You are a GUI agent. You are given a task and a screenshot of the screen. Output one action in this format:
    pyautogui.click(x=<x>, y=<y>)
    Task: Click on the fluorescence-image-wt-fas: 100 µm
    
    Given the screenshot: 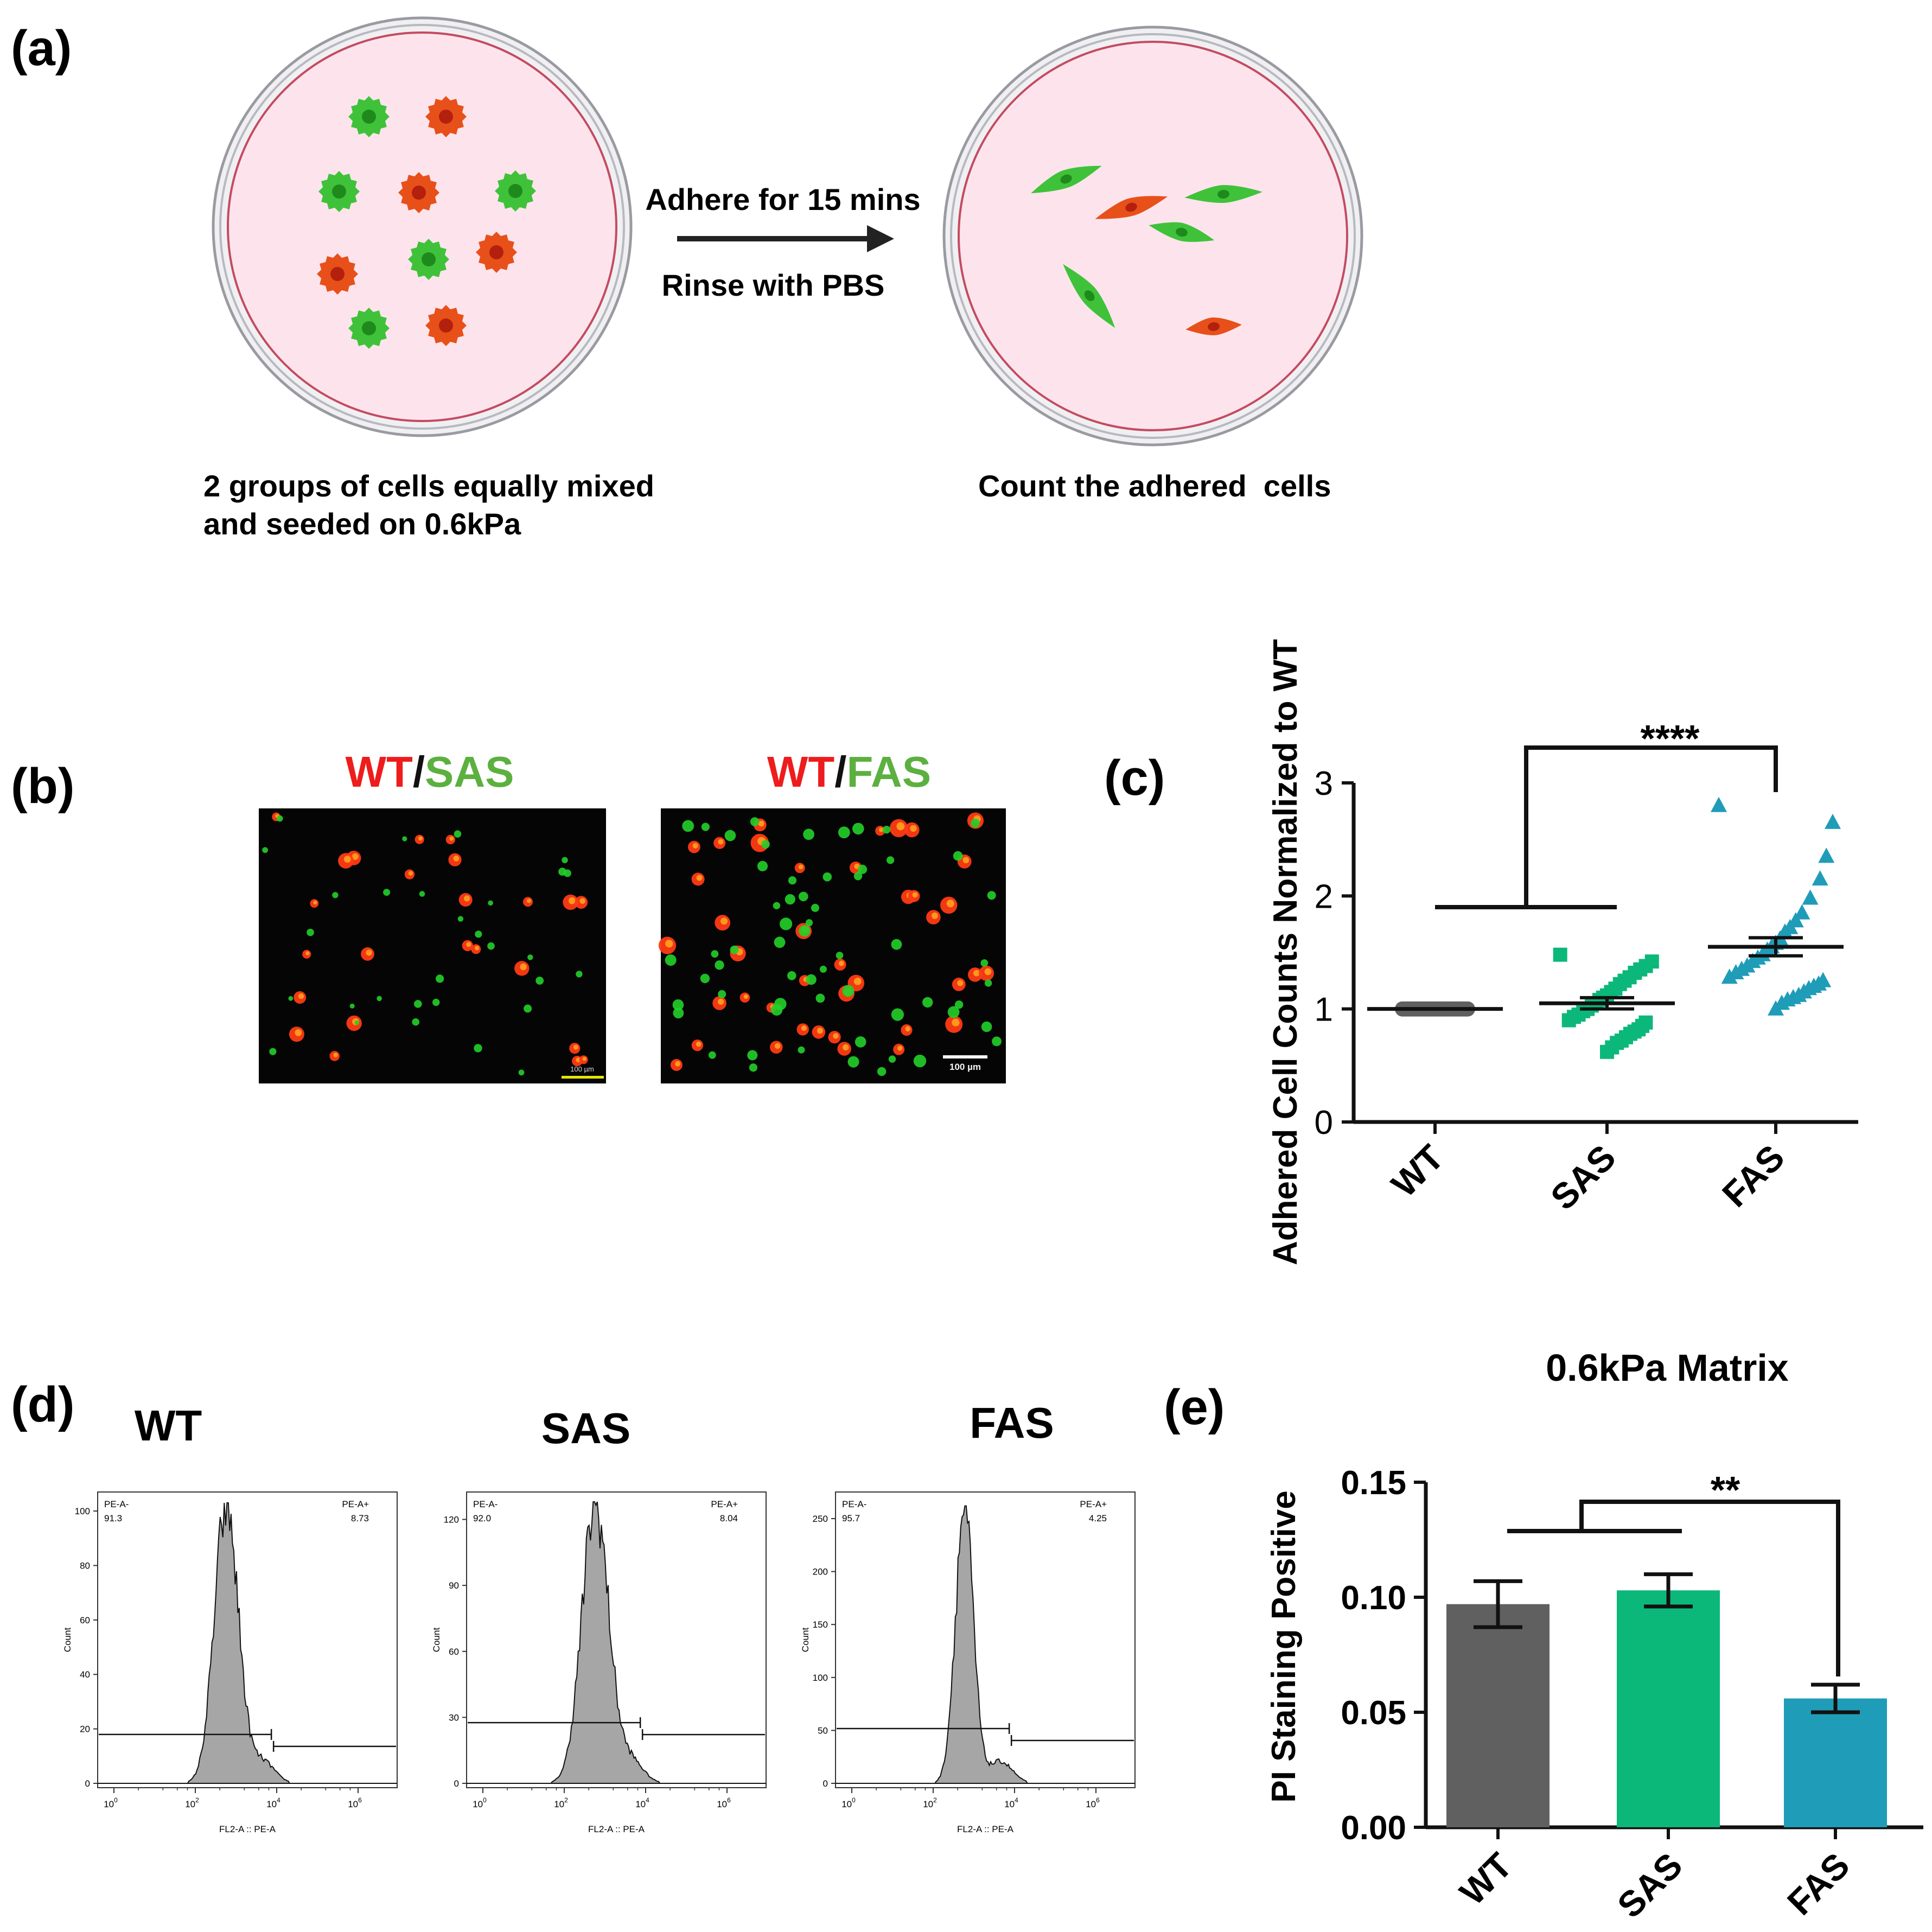 What is the action you would take?
    pyautogui.click(x=832, y=945)
    